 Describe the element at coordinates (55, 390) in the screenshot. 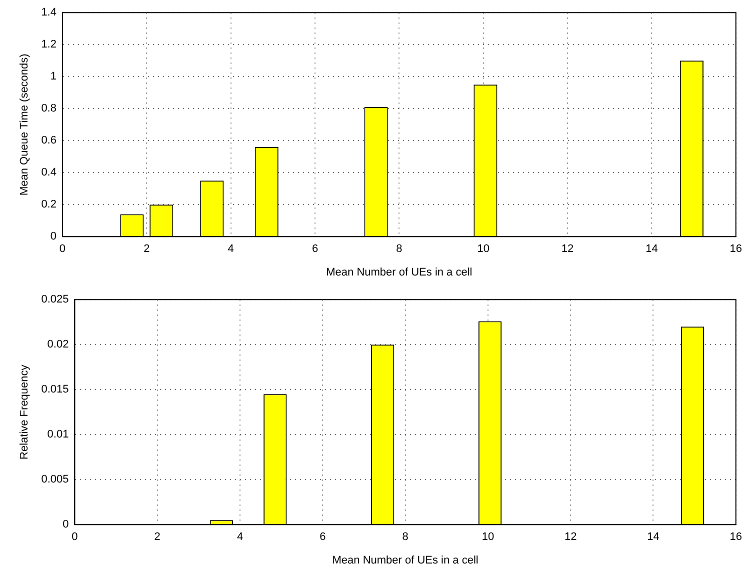

I see `y-tick-label: 0.015` at that location.